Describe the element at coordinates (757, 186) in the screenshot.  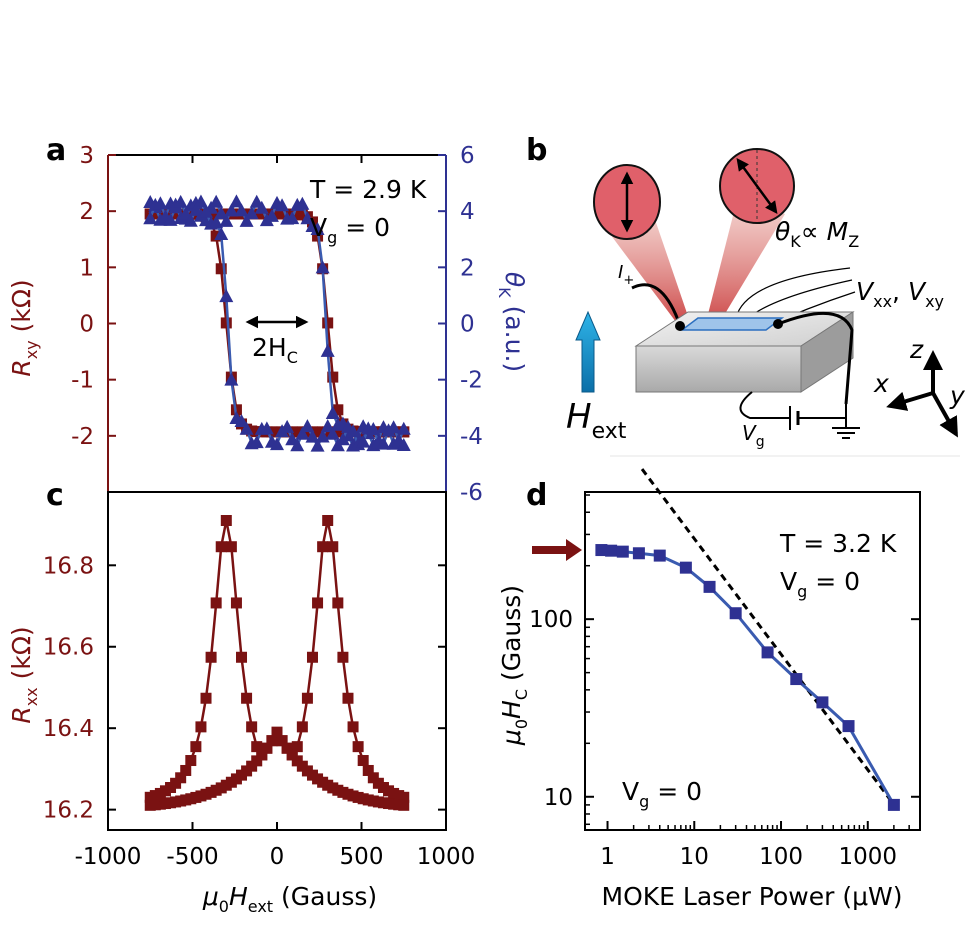
I see `reflected-polarization-arrow` at that location.